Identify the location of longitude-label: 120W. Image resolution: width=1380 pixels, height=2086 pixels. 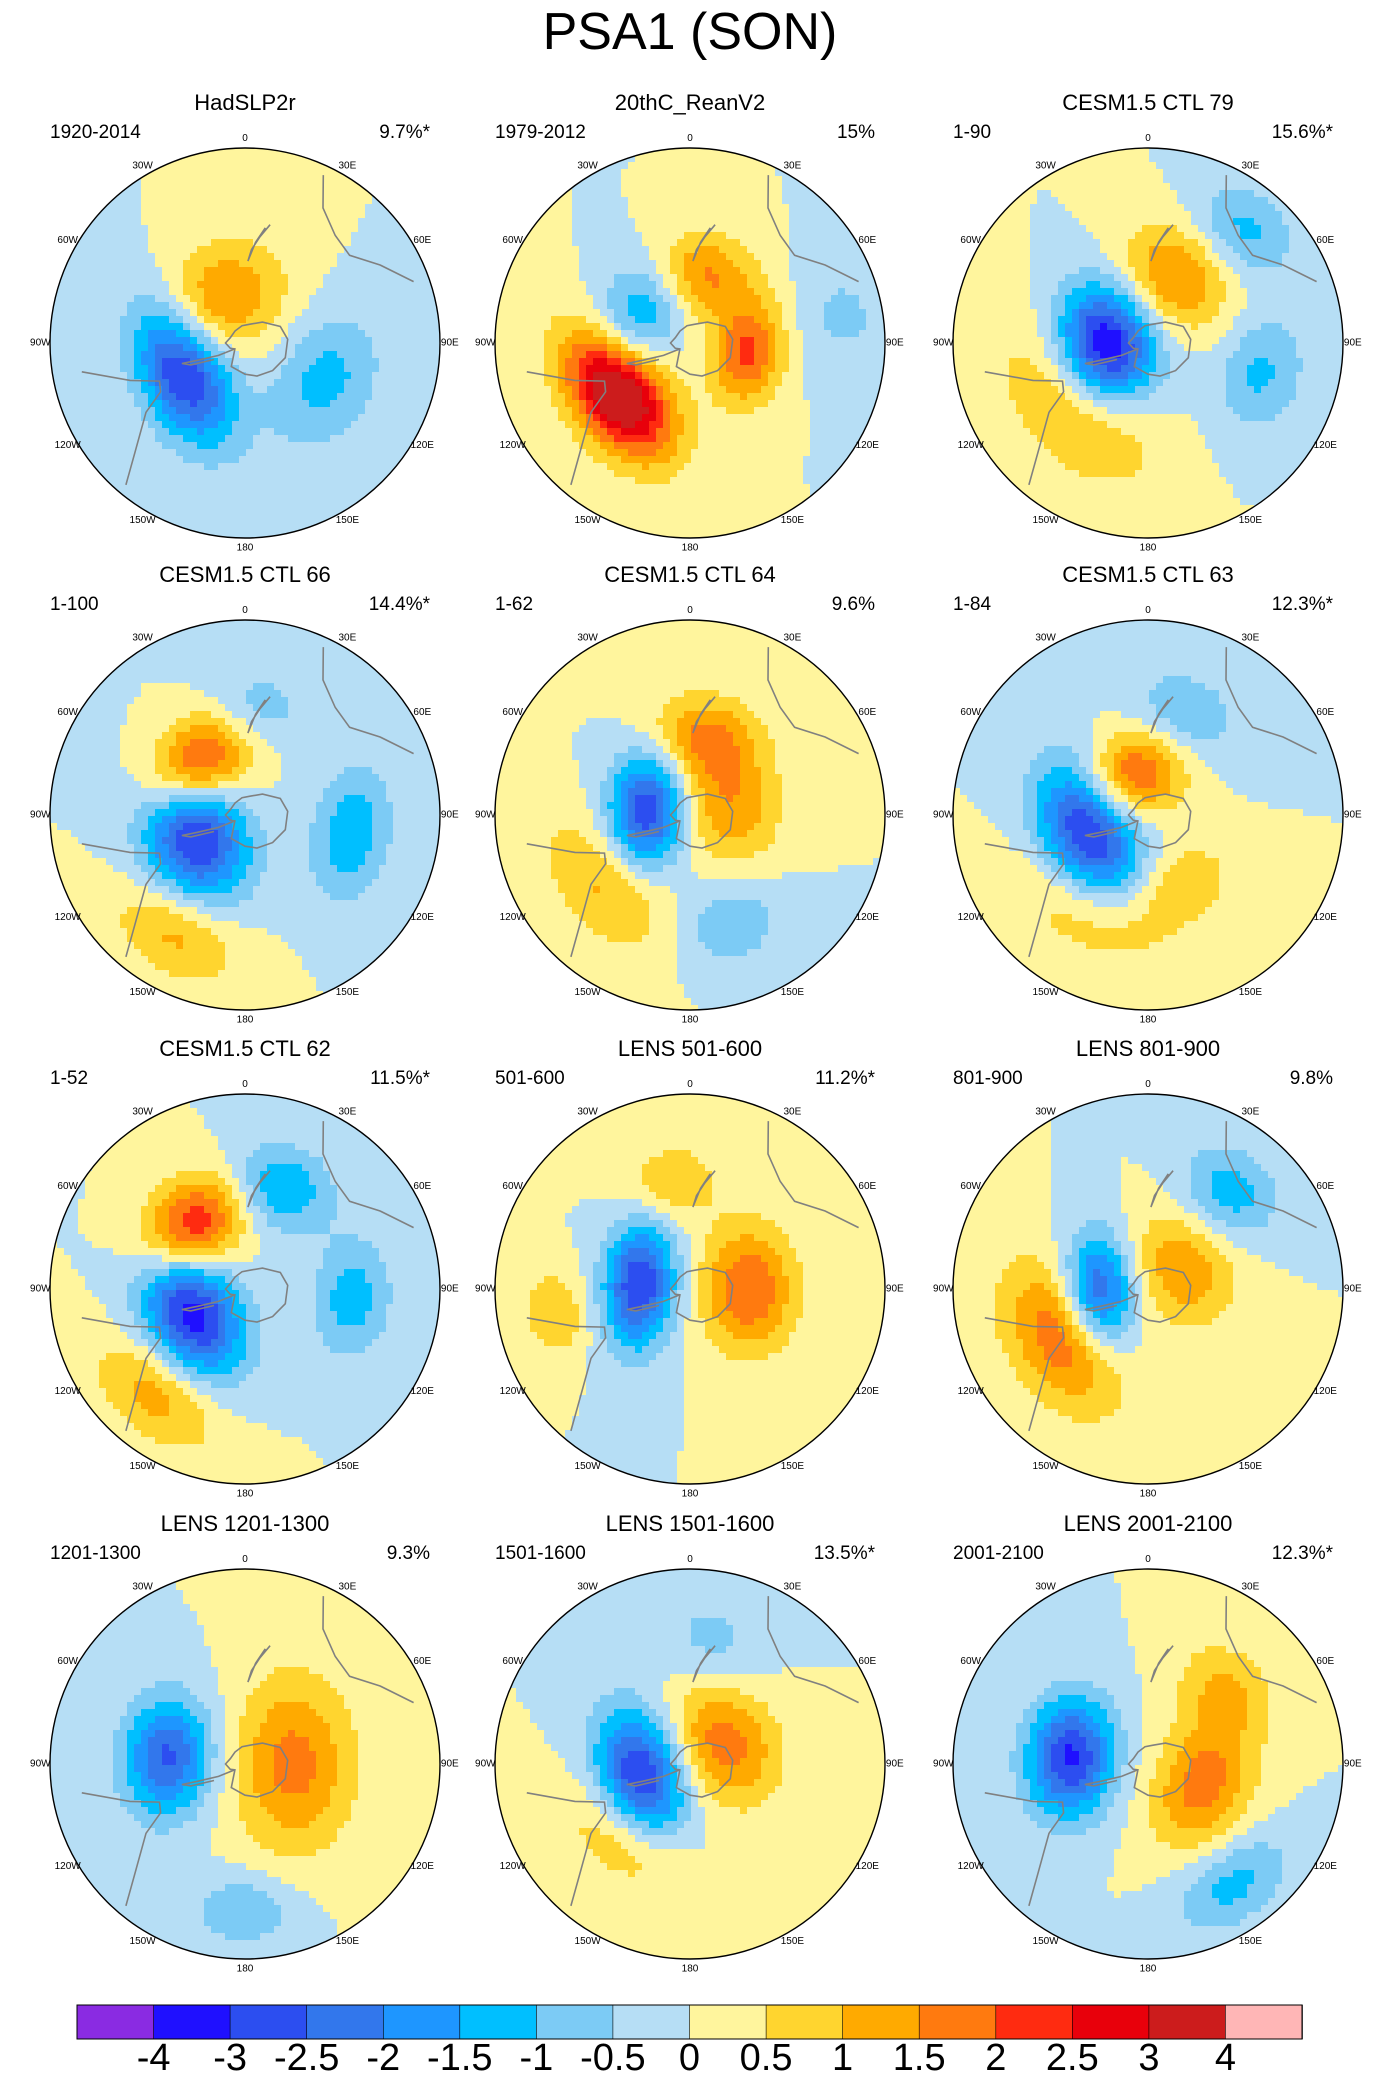
(68, 445).